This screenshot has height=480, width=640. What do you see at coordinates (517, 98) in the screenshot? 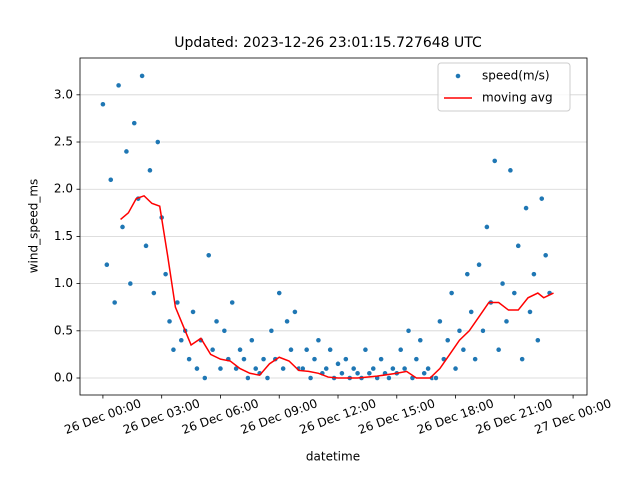
I see `legend-label: moving avg` at bounding box center [517, 98].